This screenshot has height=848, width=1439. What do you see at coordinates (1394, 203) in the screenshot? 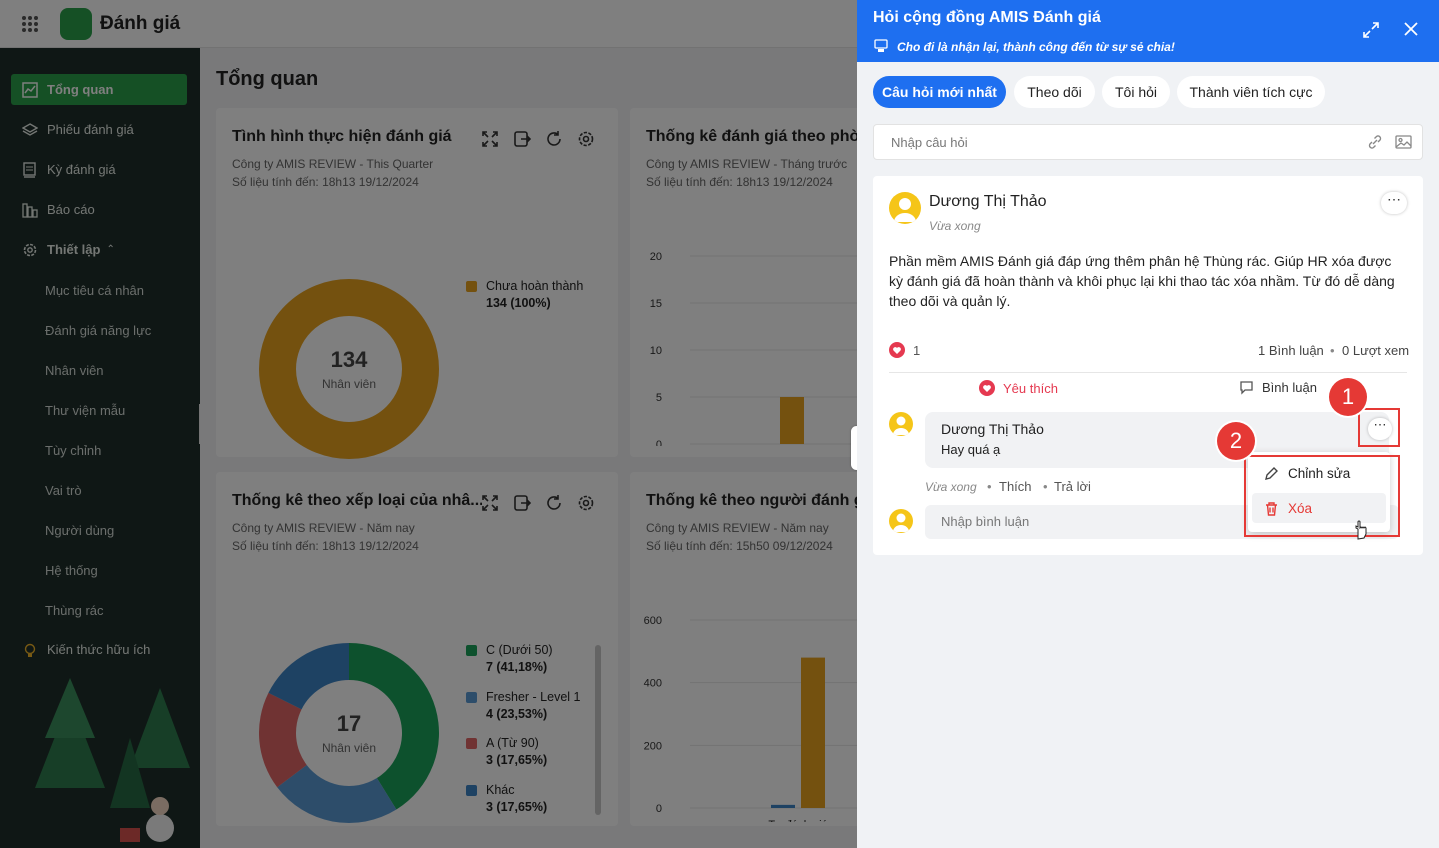
I see `post-more-button: ⋯` at bounding box center [1394, 203].